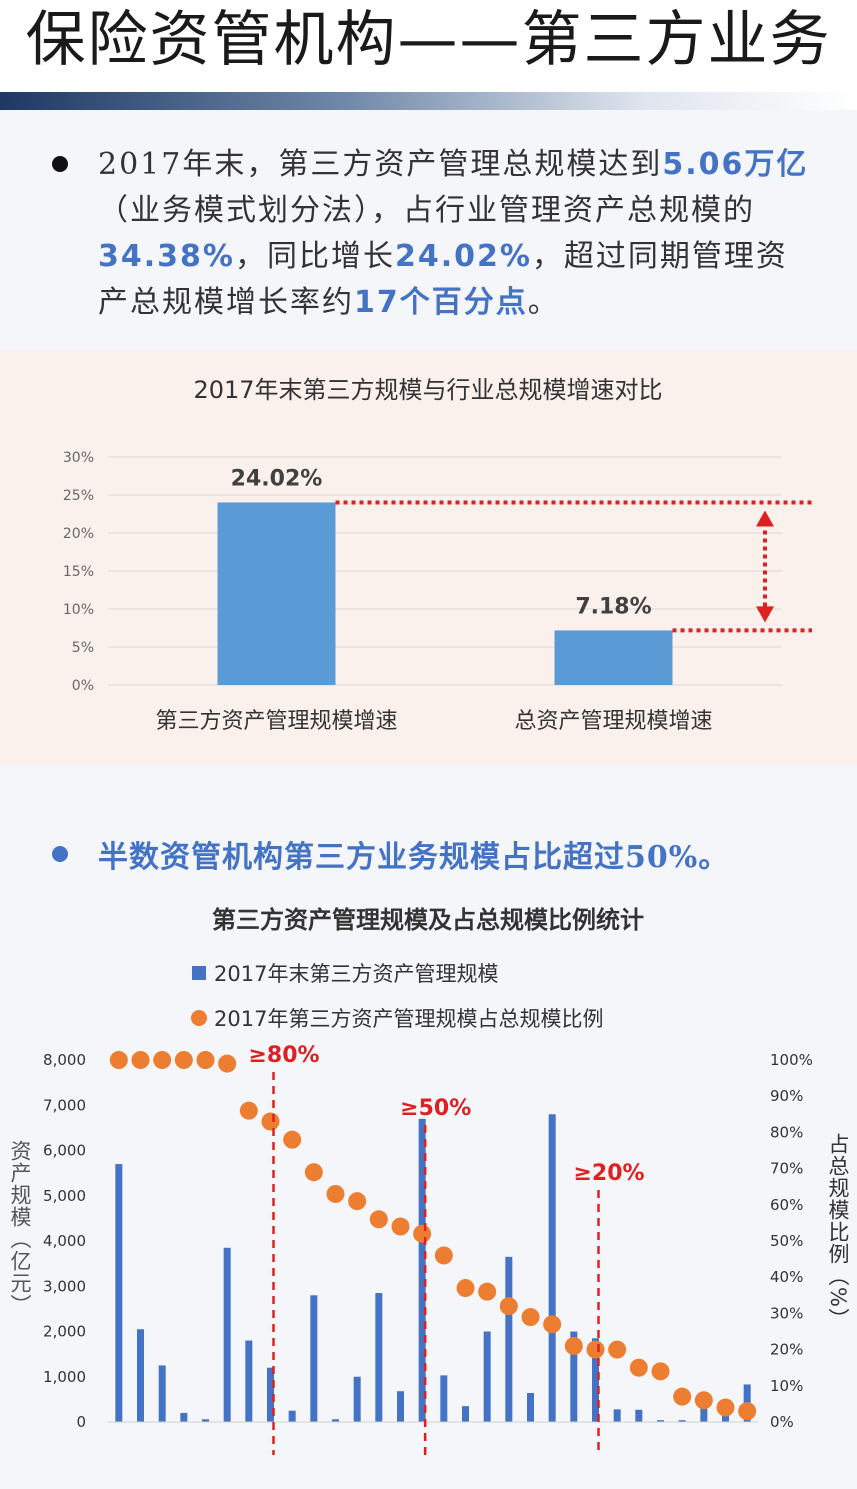 The height and width of the screenshot is (1489, 857). I want to click on right-tick-label: 80%, so click(786, 1132).